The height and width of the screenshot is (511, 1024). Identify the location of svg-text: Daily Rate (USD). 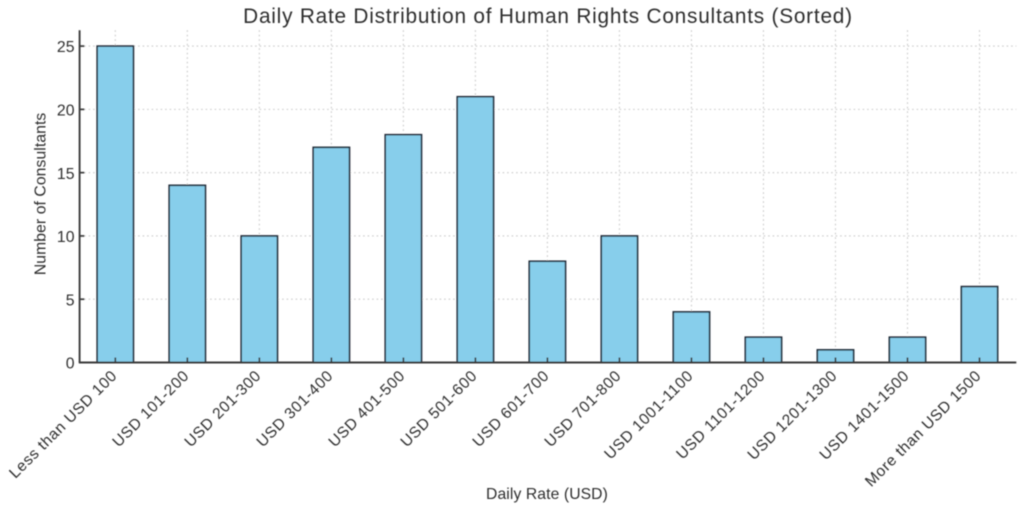
(547, 494).